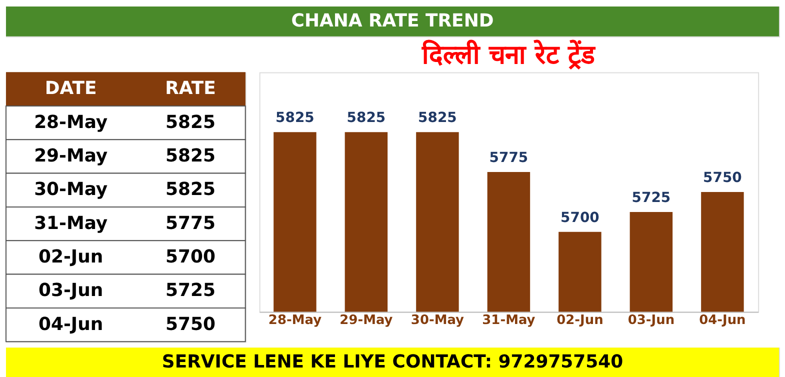  Describe the element at coordinates (508, 158) in the screenshot. I see `data-label: 5775` at that location.